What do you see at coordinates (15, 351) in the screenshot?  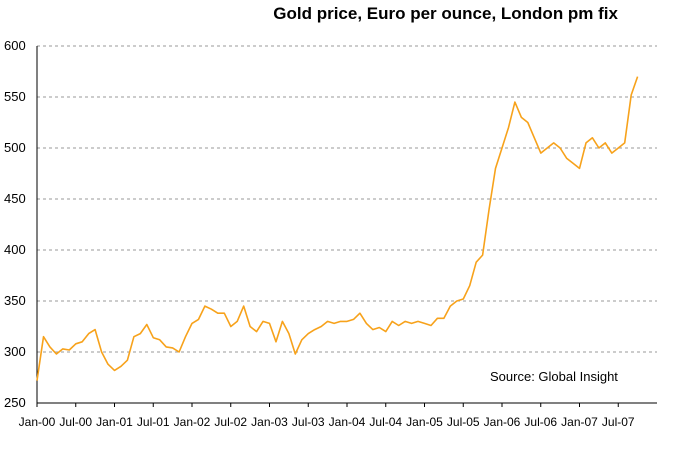 I see `y-tick-label: 300` at bounding box center [15, 351].